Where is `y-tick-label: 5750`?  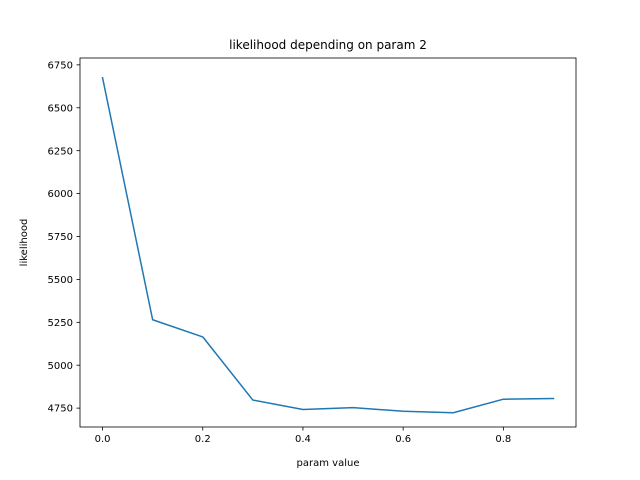 y-tick-label: 5750 is located at coordinates (60, 237).